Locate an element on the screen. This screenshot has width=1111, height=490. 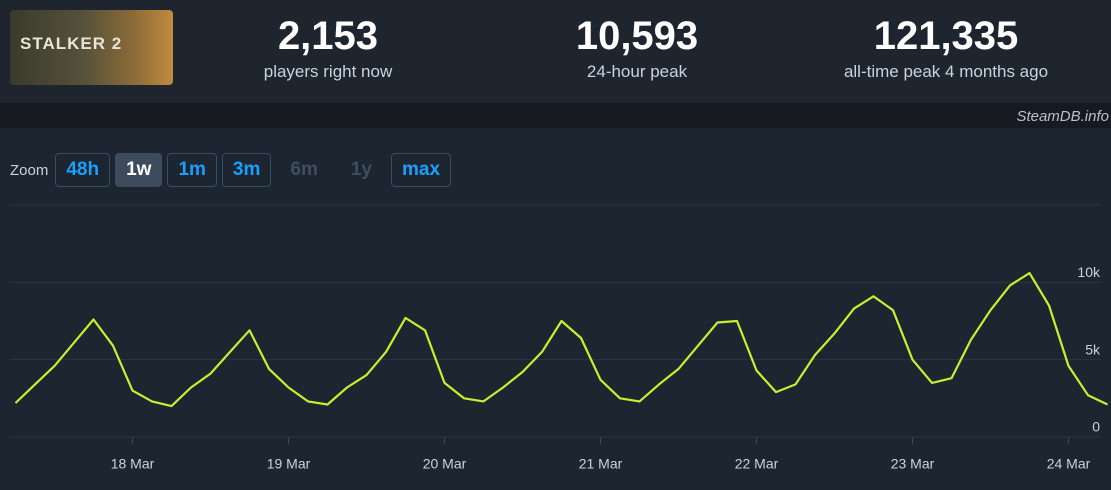
x-tick-label: 20 Mar is located at coordinates (445, 464).